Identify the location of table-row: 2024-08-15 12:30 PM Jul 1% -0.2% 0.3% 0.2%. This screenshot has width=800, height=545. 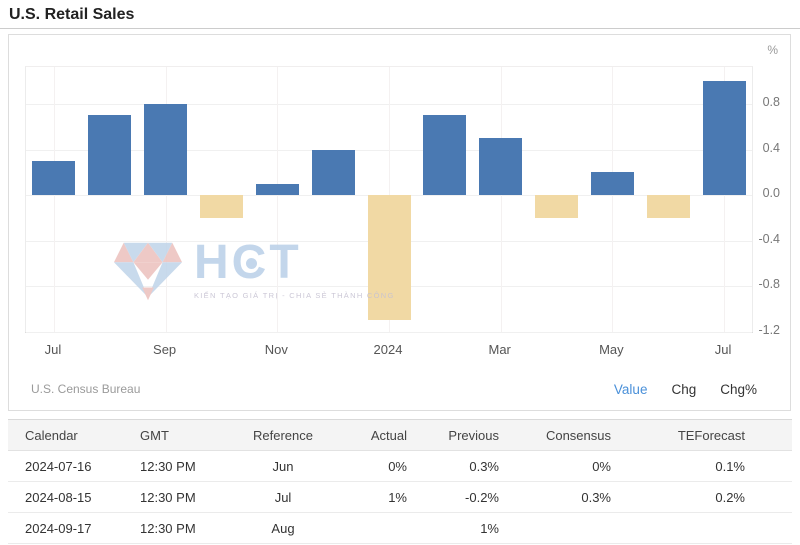
(400, 497).